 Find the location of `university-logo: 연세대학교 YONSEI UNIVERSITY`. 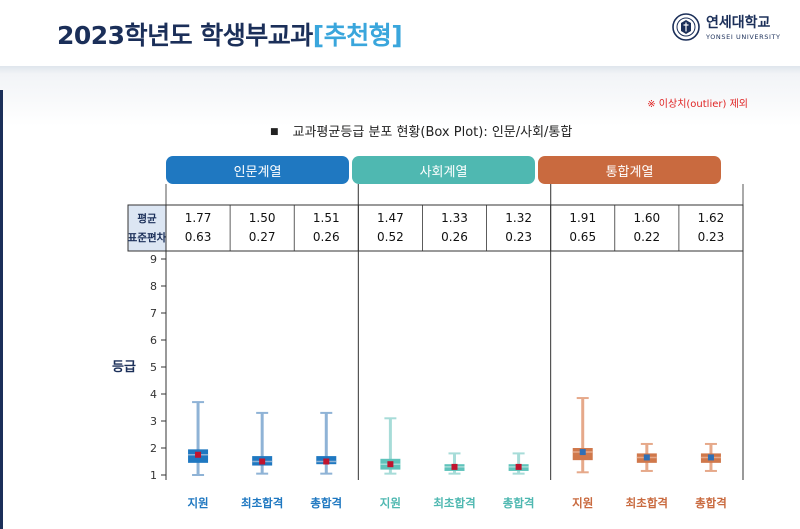

university-logo: 연세대학교 YONSEI UNIVERSITY is located at coordinates (726, 26).